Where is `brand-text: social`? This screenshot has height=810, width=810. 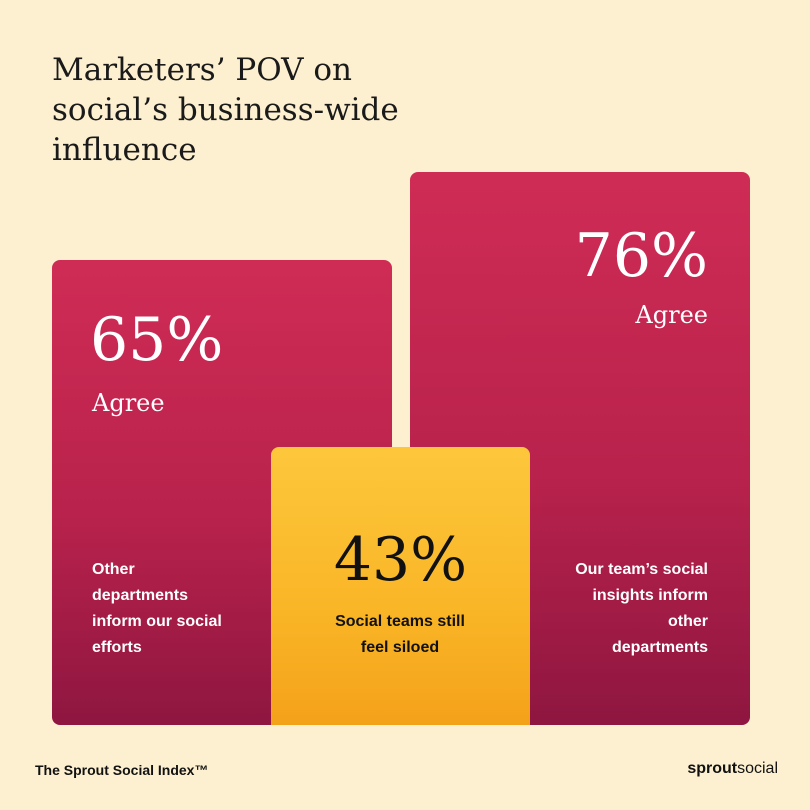 brand-text: social is located at coordinates (757, 768).